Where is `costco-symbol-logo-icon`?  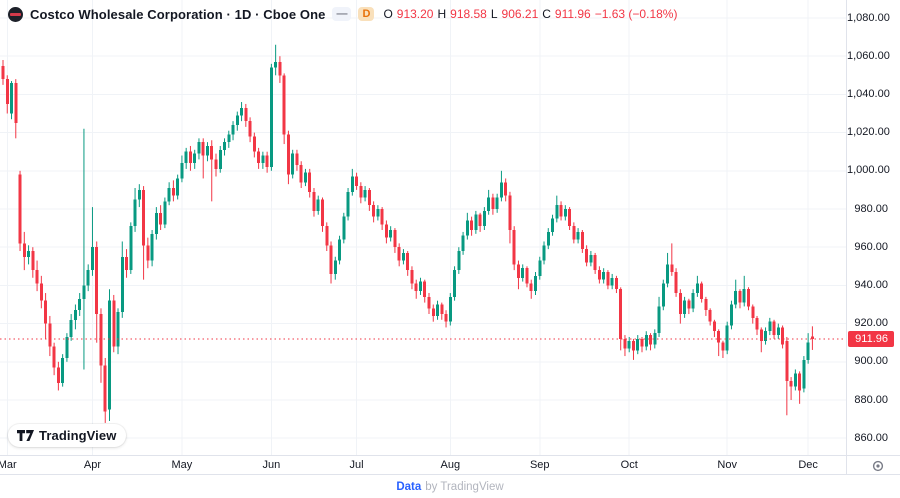
costco-symbol-logo-icon is located at coordinates (15, 14).